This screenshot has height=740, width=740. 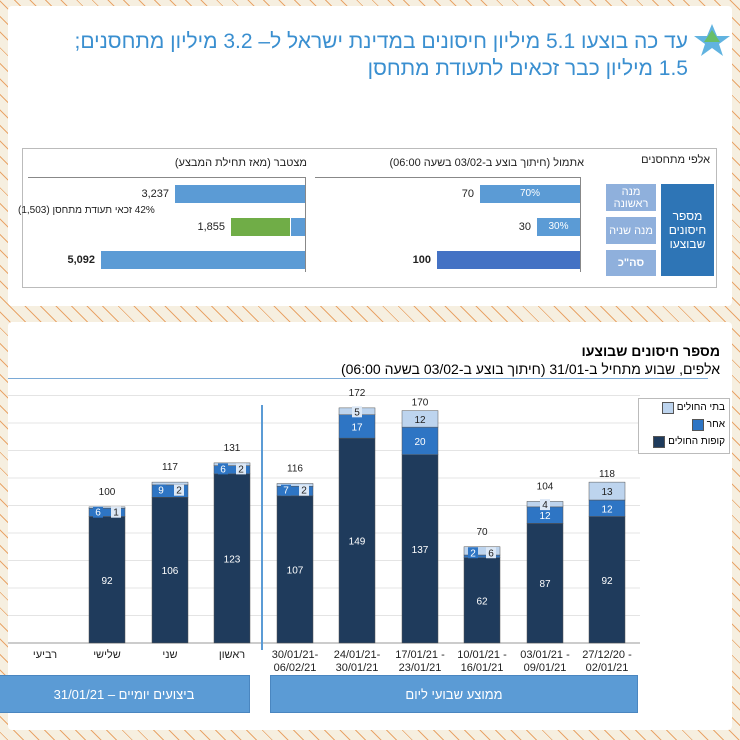 I want to click on x-tick-label: 16/01/21, so click(x=482, y=668).